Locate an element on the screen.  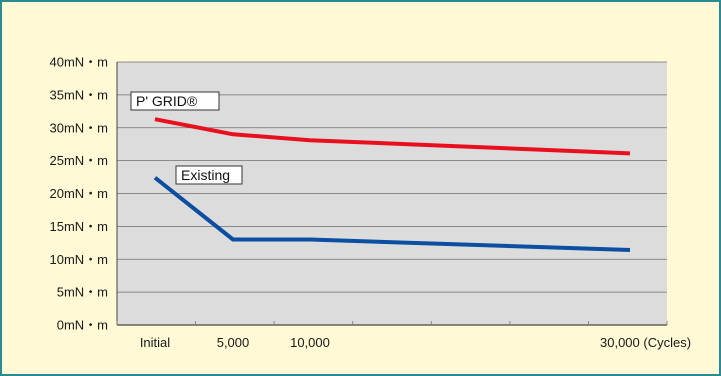
x-tick-label: 10,000 is located at coordinates (310, 342).